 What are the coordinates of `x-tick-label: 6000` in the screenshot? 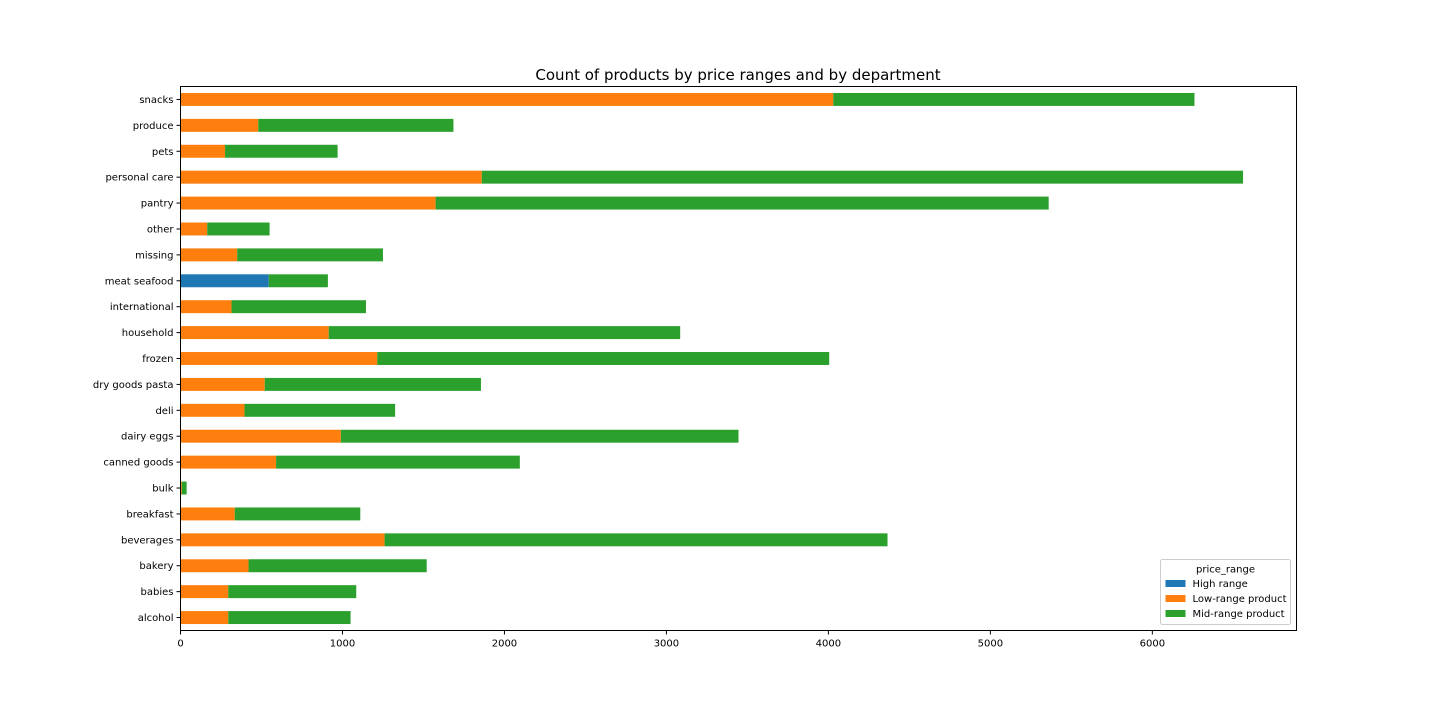 It's located at (1152, 644).